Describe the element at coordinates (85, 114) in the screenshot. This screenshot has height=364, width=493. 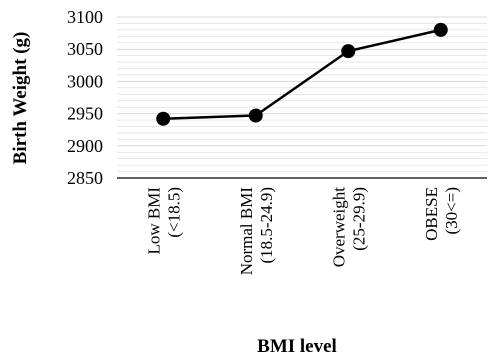
I see `y-tick-label: 2950` at that location.